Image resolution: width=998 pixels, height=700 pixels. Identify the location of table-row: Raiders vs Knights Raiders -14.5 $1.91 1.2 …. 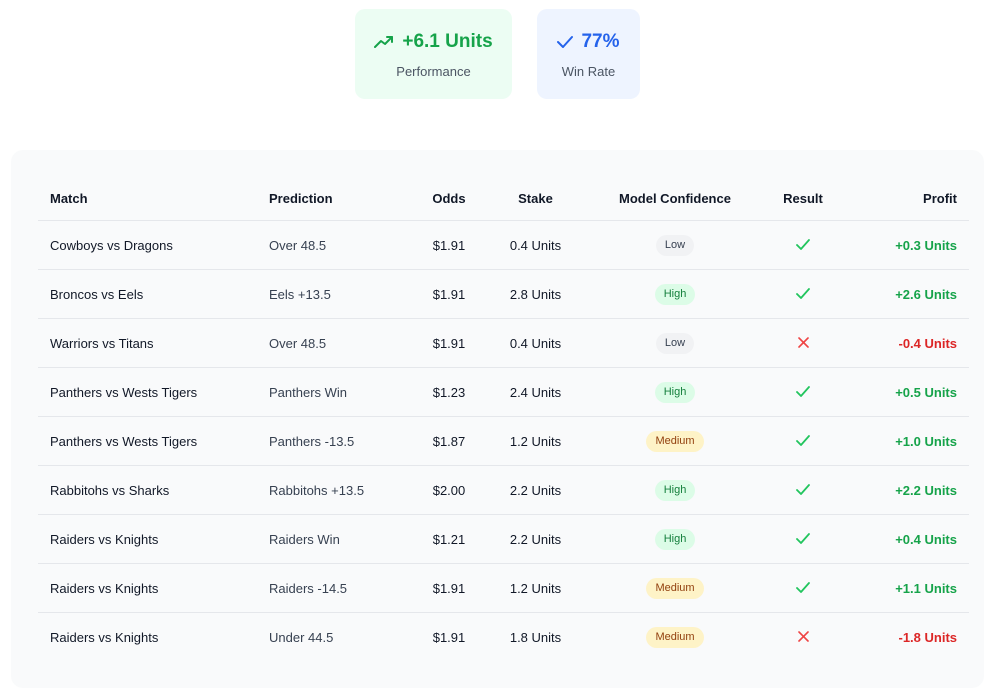
(503, 588).